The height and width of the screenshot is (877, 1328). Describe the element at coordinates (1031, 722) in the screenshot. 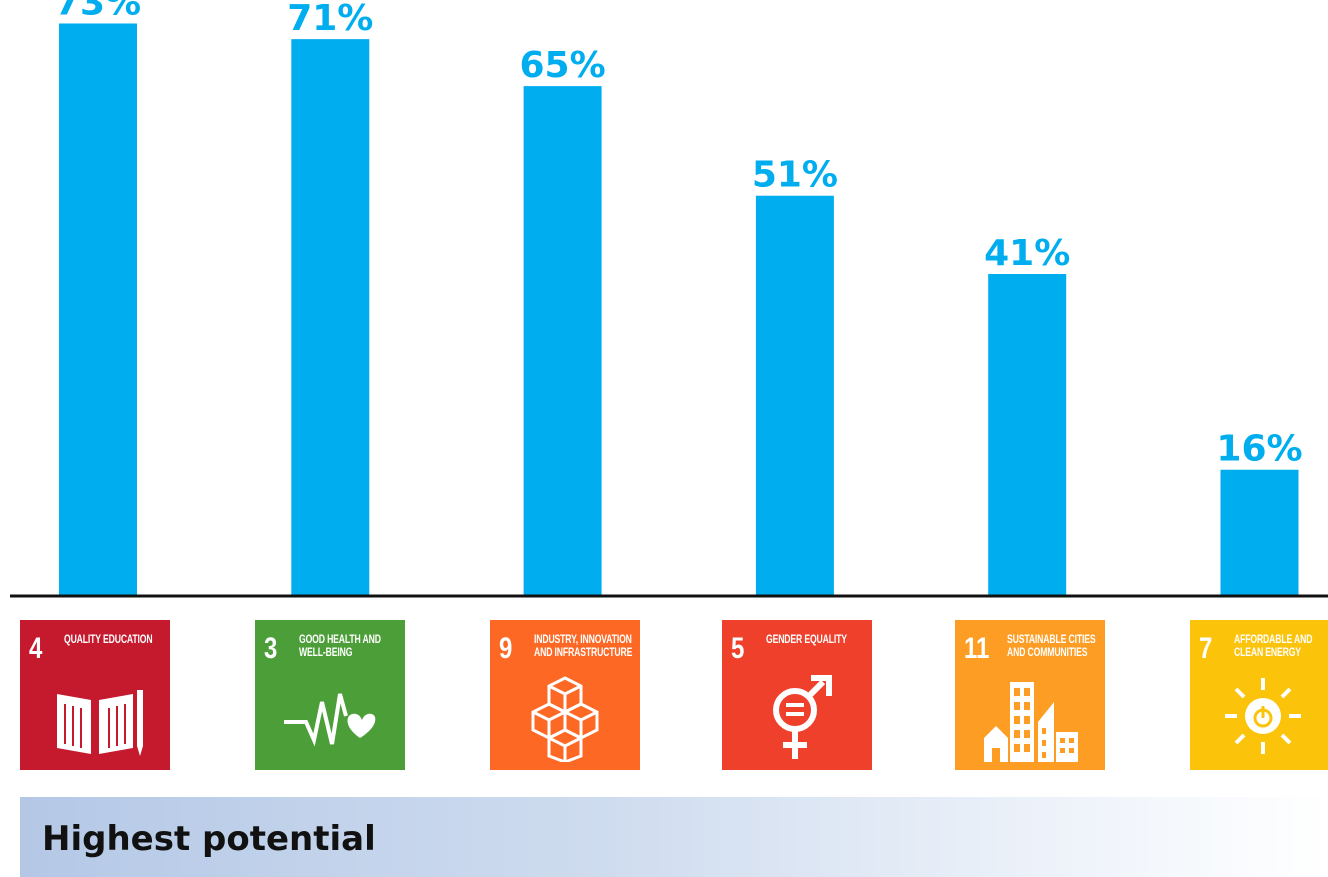

I see `city-buildings-icon` at that location.